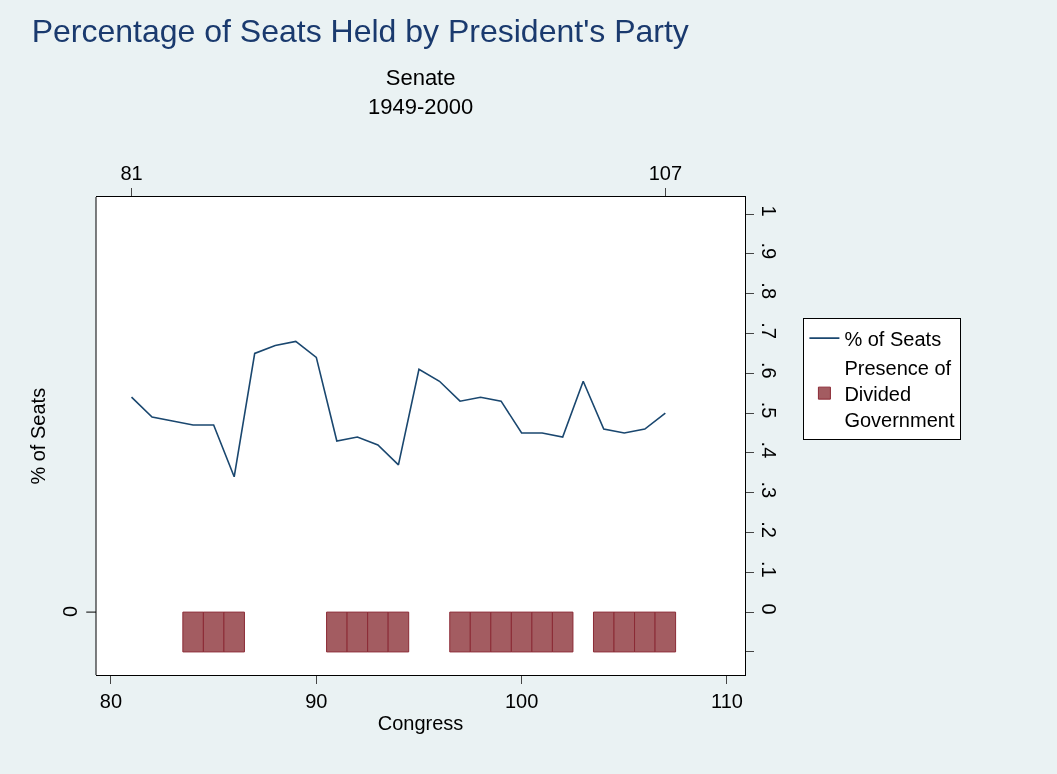  I want to click on y-tick-label: .4, so click(769, 450).